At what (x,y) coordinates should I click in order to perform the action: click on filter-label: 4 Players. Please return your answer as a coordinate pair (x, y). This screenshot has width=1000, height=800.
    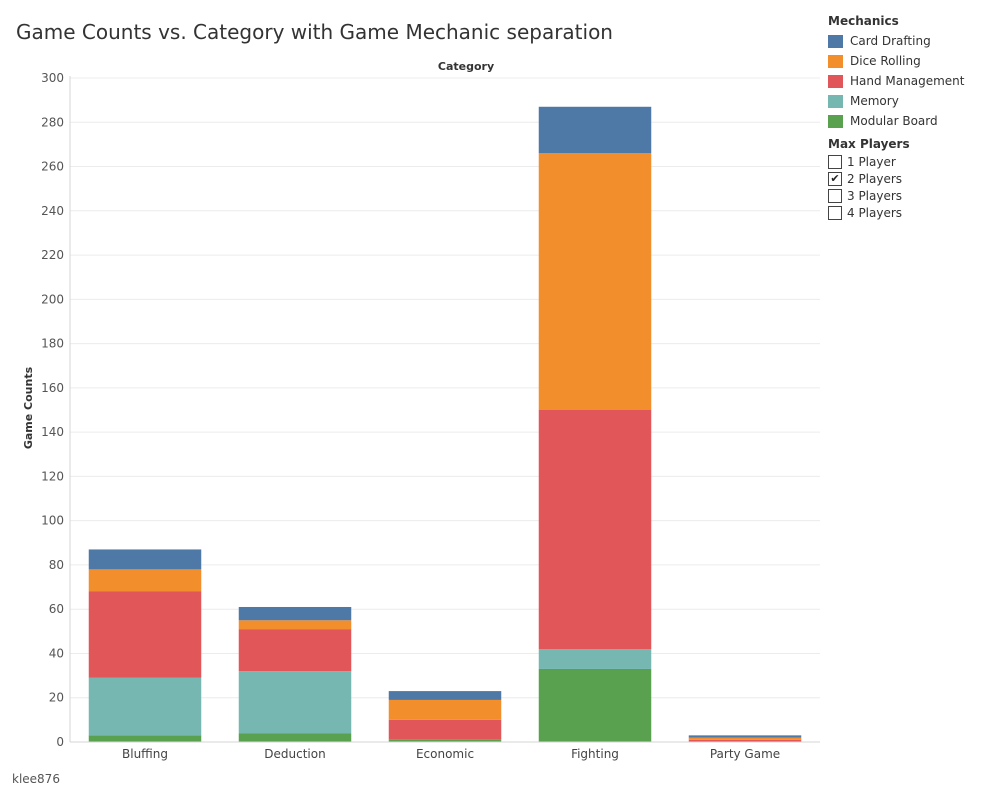
    Looking at the image, I should click on (875, 212).